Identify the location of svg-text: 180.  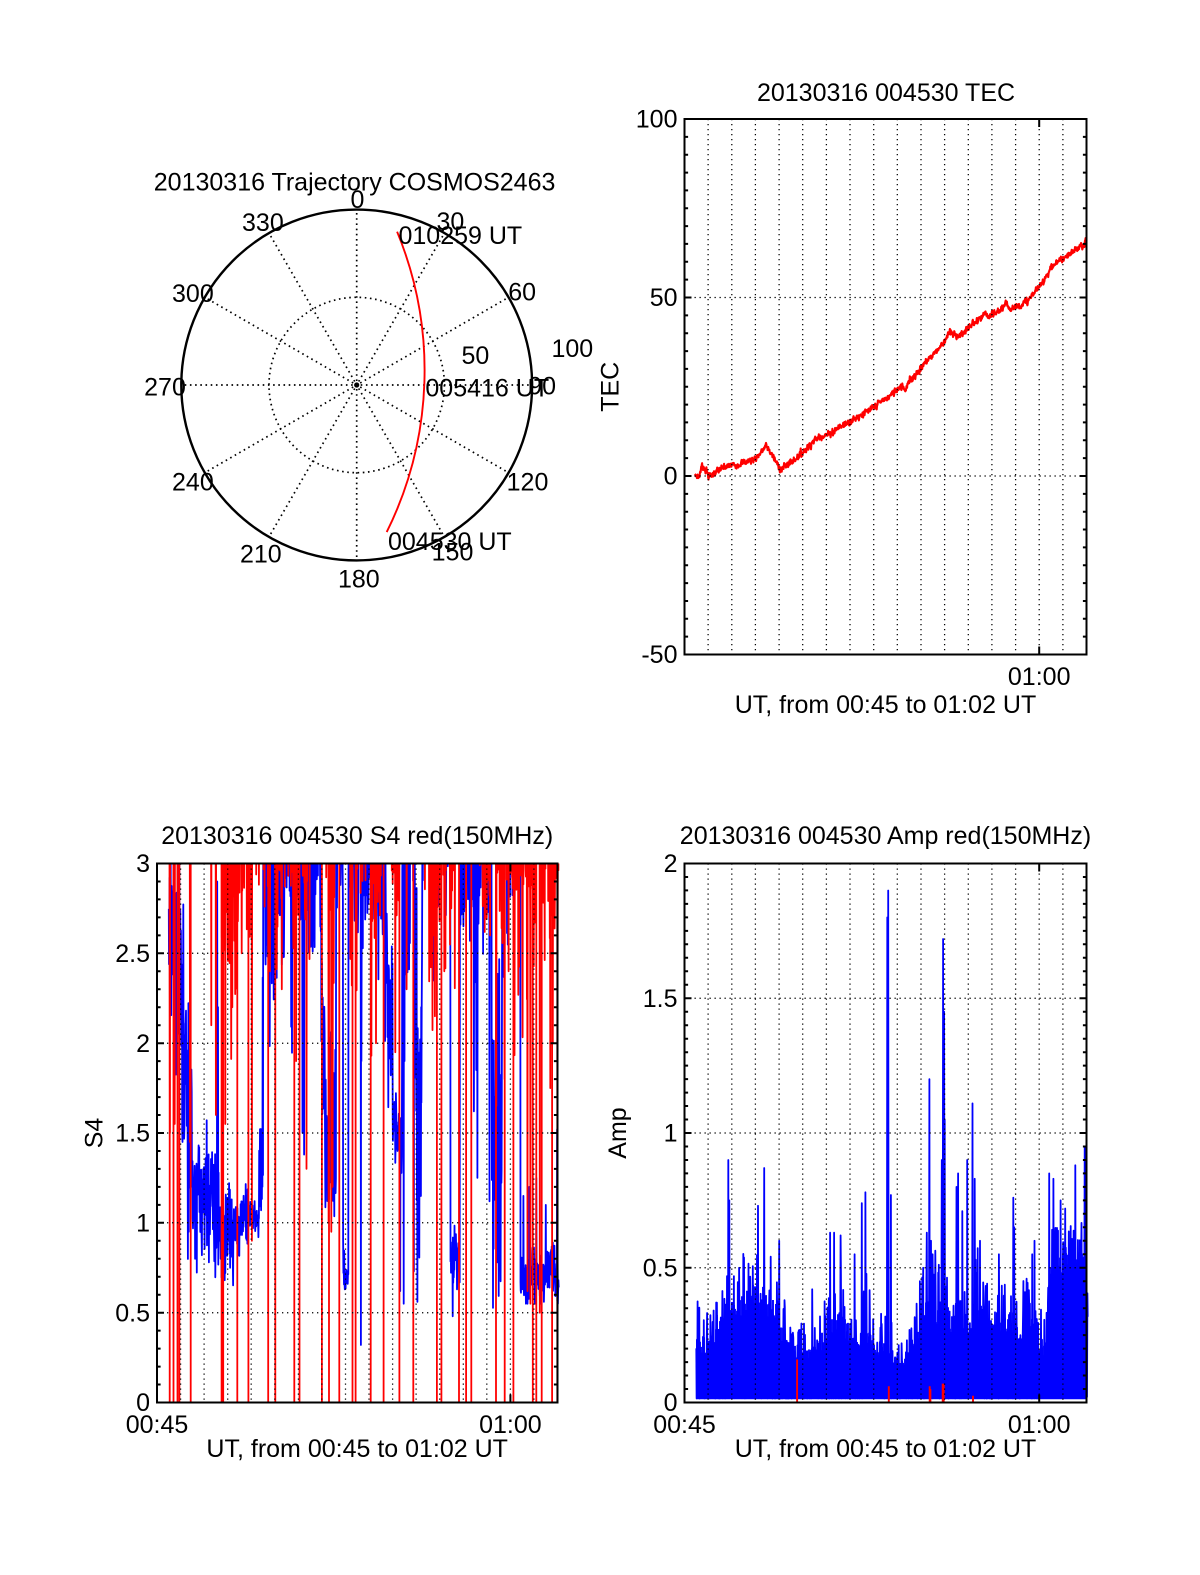
(359, 579).